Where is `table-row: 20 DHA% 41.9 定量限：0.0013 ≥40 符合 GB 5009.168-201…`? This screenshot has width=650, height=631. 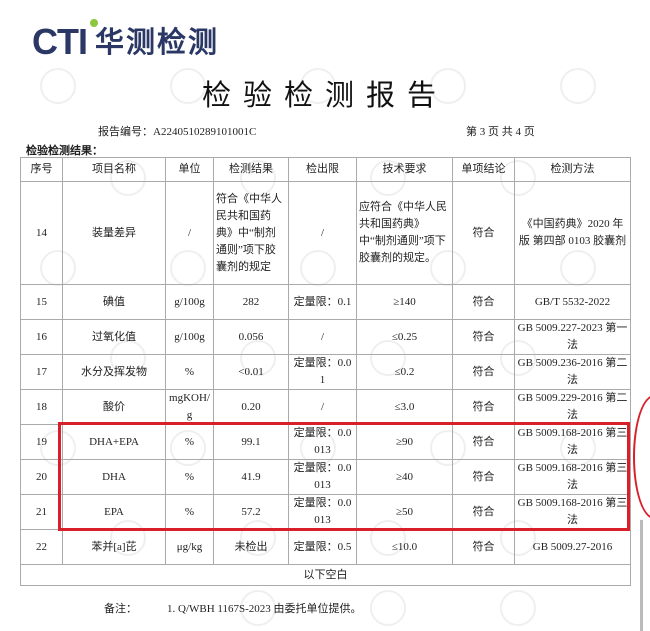
table-row: 20 DHA% 41.9 定量限：0.0013 ≥40 符合 GB 5009.168-201… is located at coordinates (325, 477).